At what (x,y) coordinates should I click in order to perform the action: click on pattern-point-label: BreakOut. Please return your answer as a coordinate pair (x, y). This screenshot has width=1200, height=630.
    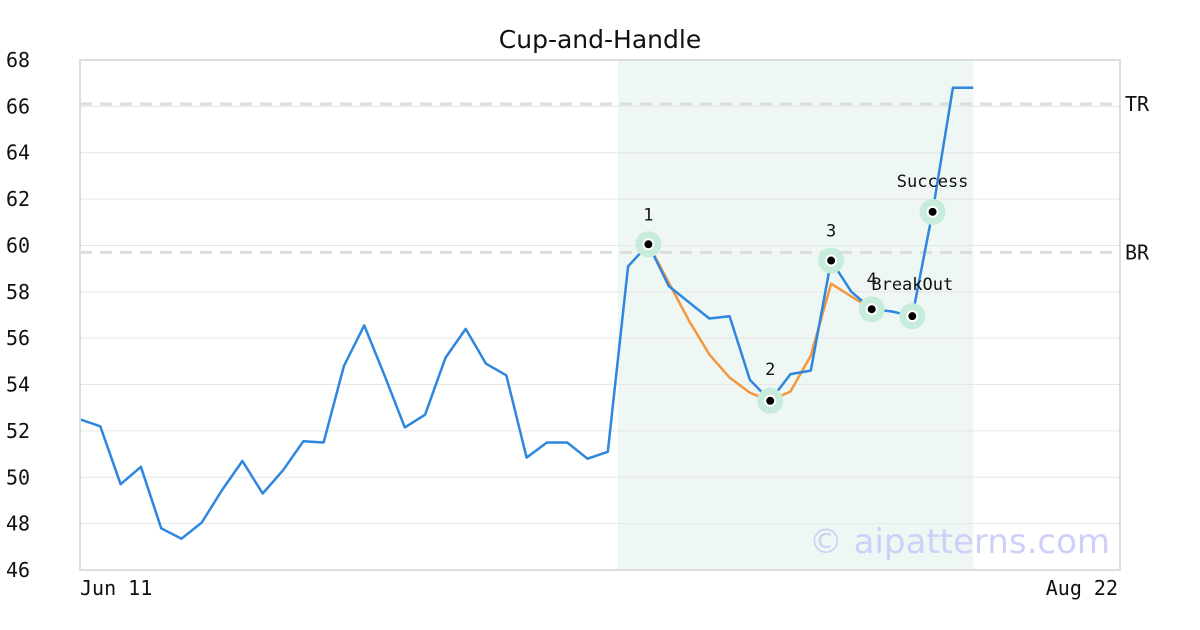
    Looking at the image, I should click on (912, 285).